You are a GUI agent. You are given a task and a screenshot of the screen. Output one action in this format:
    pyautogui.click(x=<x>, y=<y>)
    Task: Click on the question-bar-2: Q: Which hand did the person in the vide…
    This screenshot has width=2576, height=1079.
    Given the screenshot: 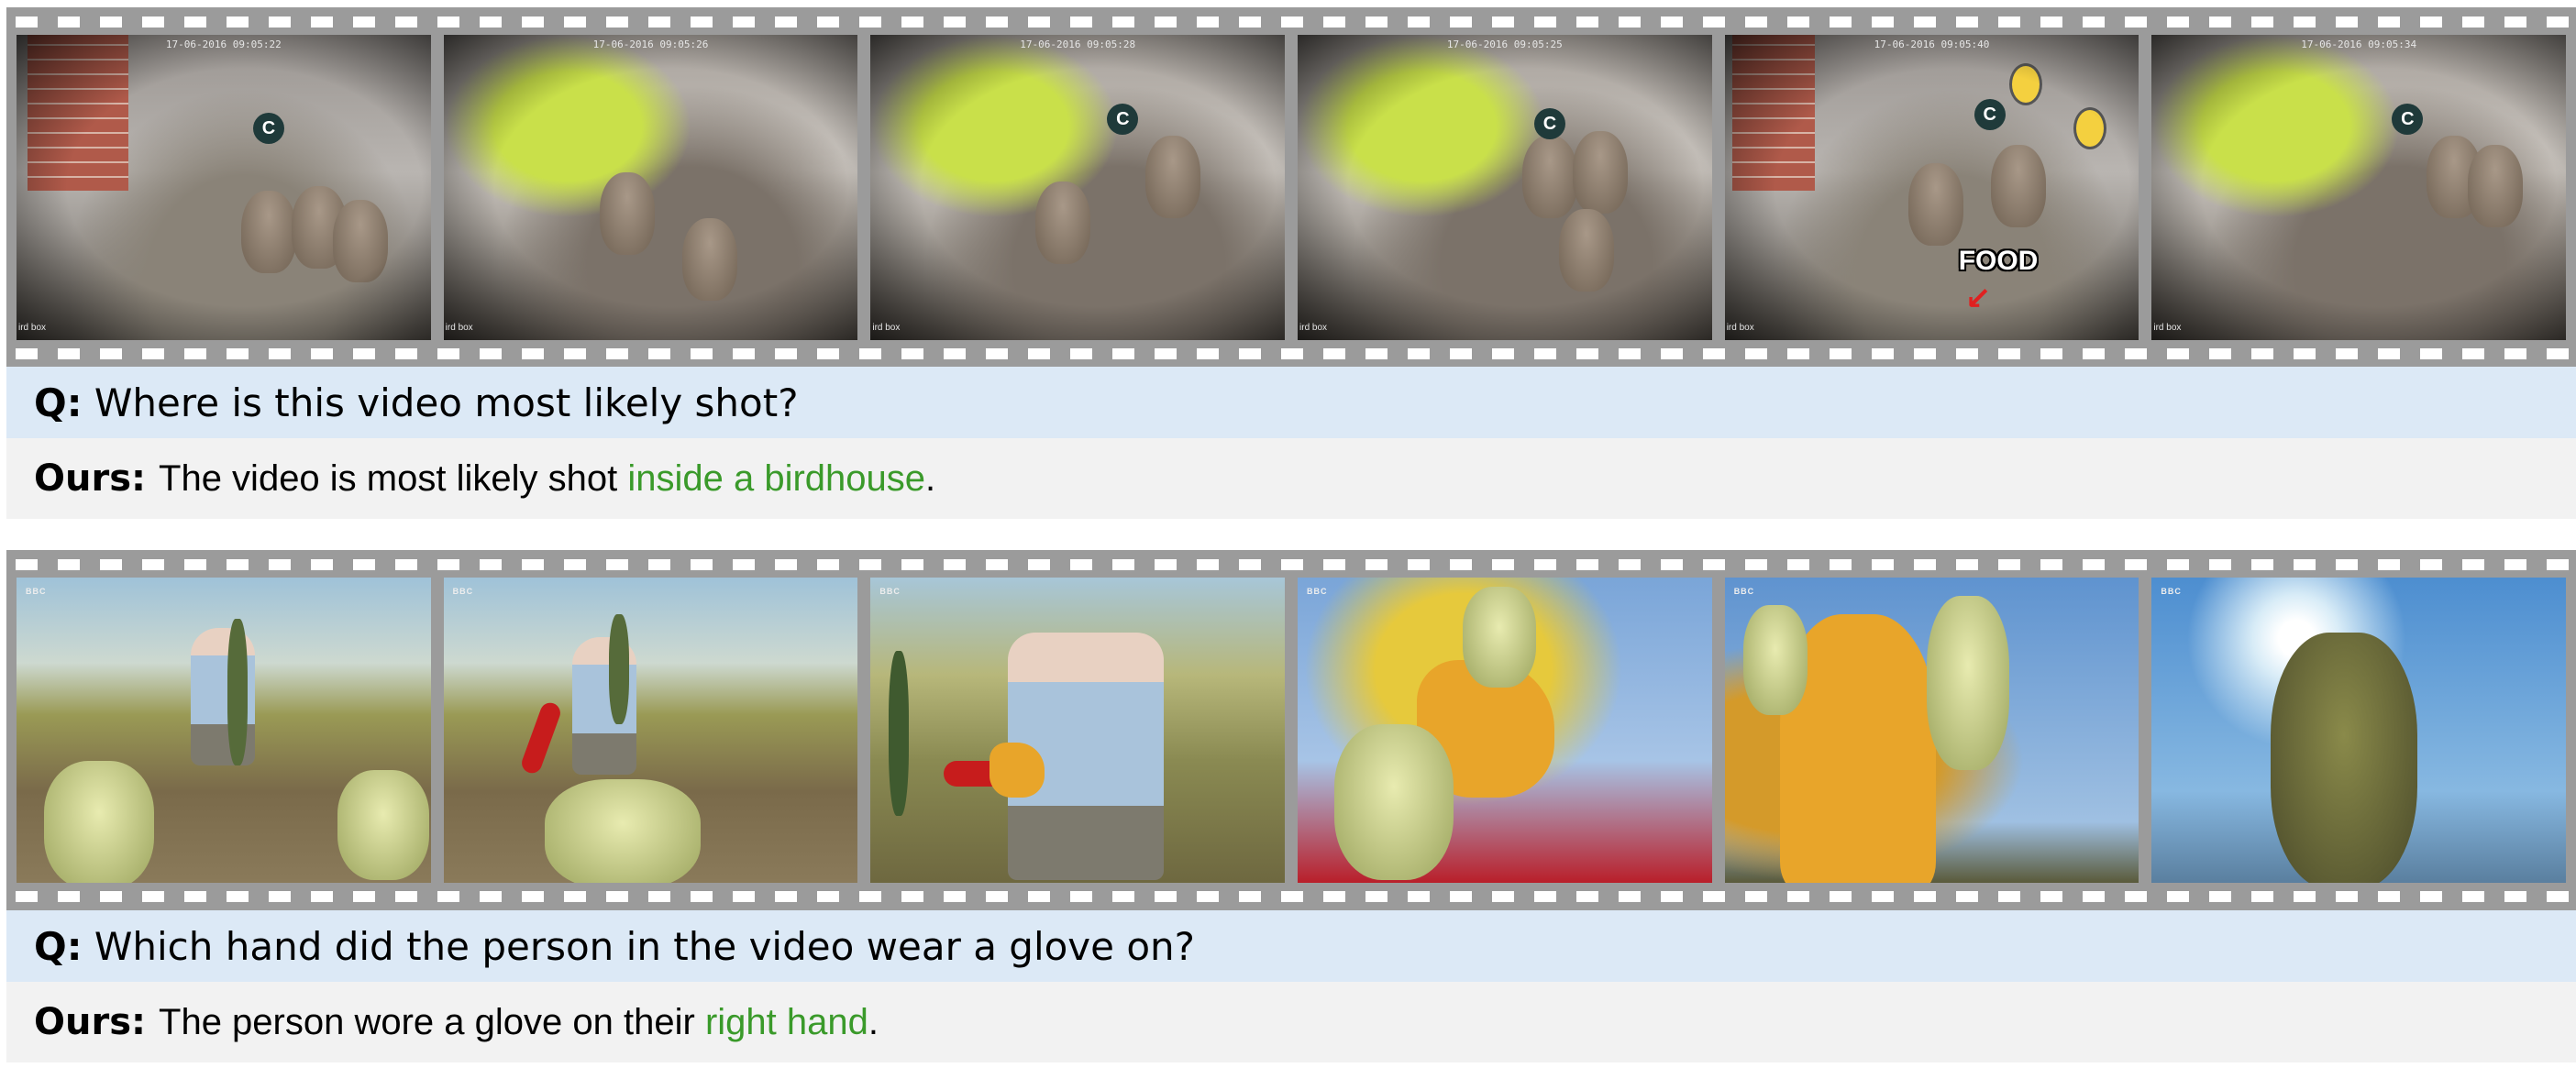 What is the action you would take?
    pyautogui.click(x=1291, y=946)
    